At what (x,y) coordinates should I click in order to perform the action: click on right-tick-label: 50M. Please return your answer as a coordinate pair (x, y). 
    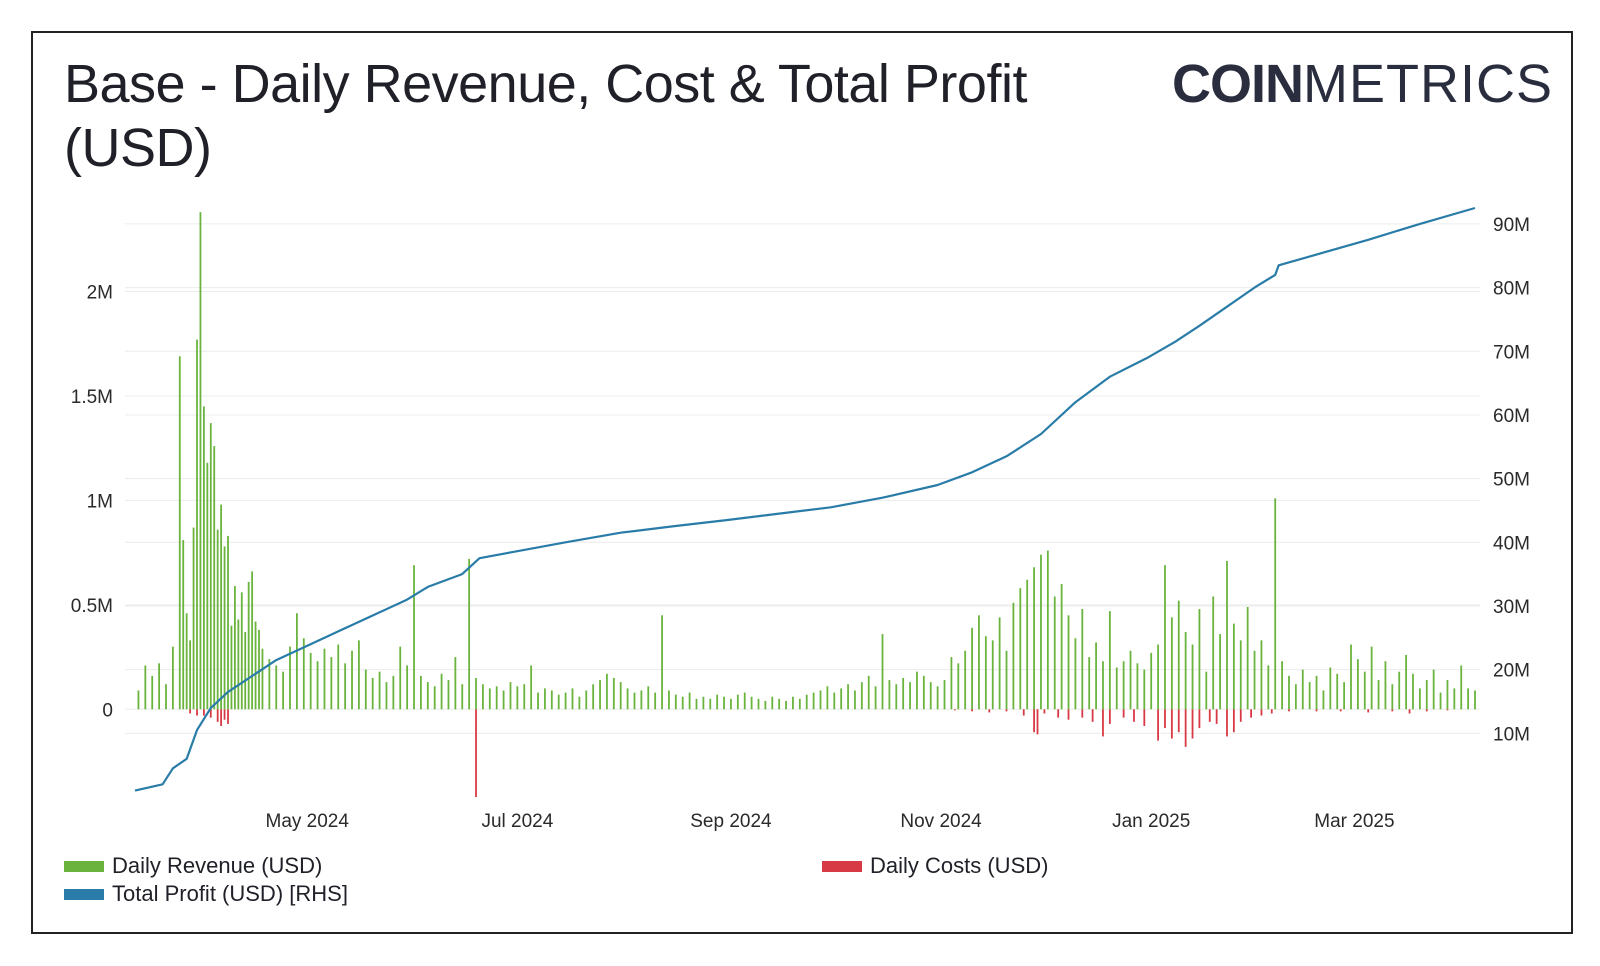
    Looking at the image, I should click on (1511, 480).